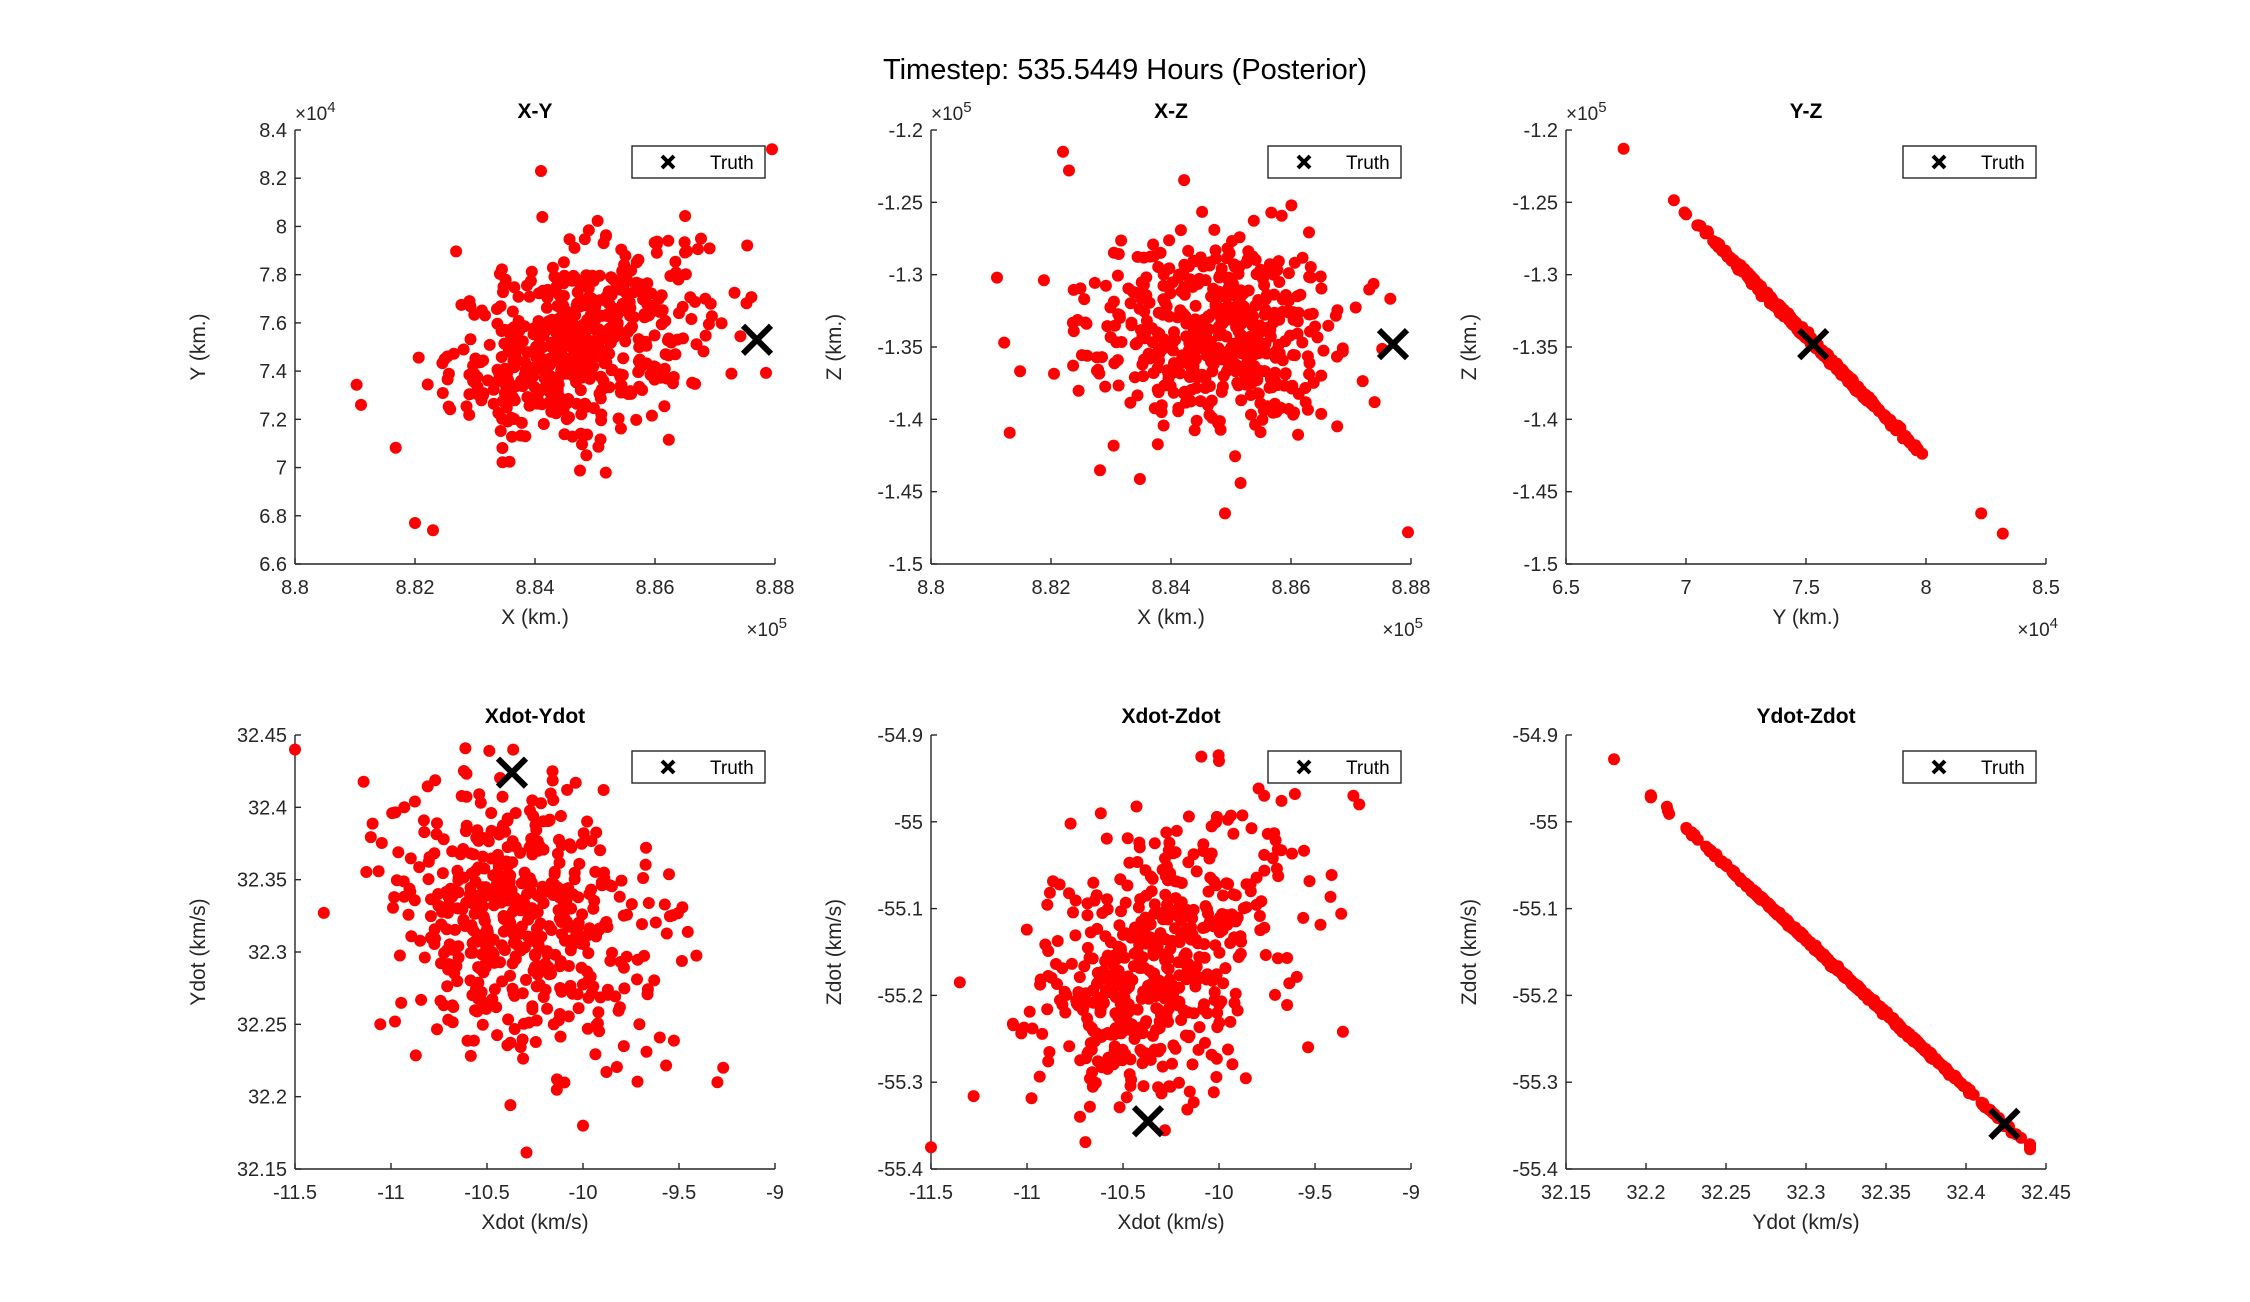 This screenshot has height=1302, width=2250. I want to click on y-tick-label: 8, so click(281, 227).